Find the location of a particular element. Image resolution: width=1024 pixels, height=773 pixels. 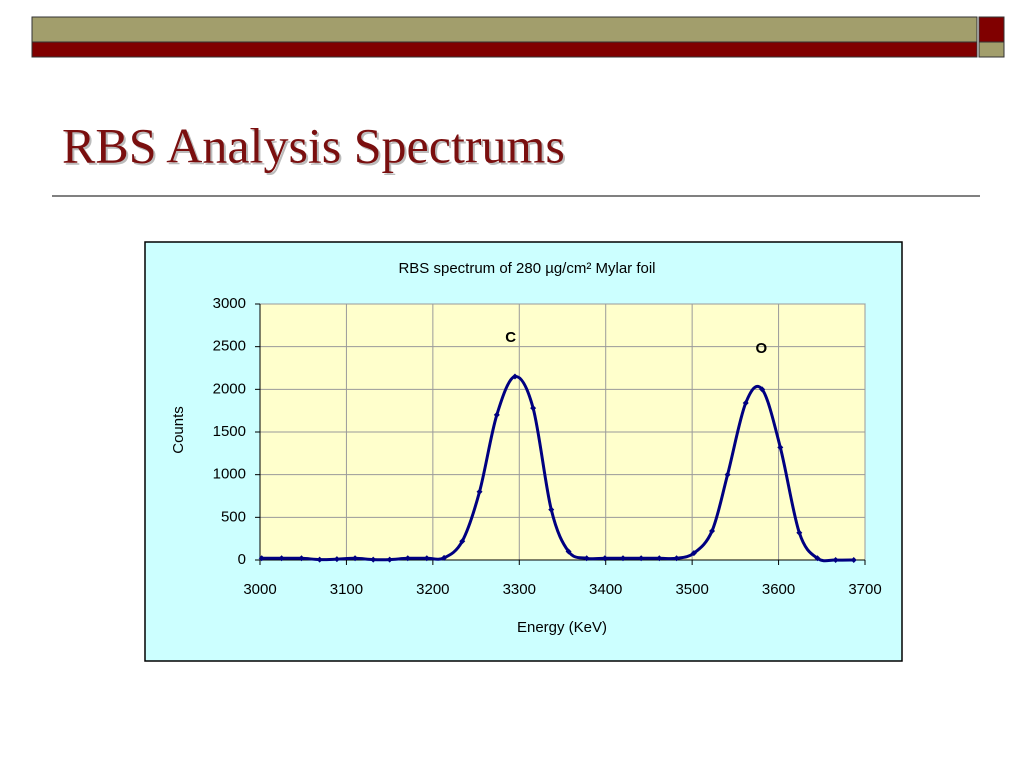

x-tick-label: 3500 is located at coordinates (691, 589).